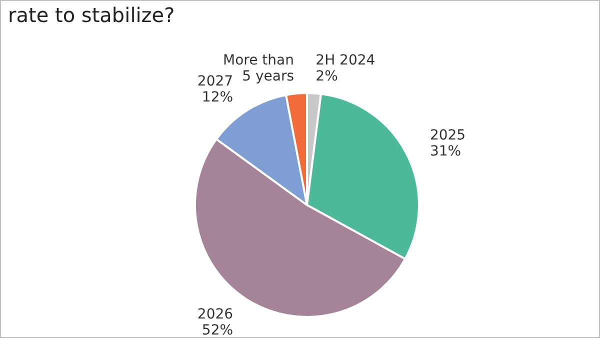 The image size is (600, 338). I want to click on data-label: 12%, so click(218, 97).